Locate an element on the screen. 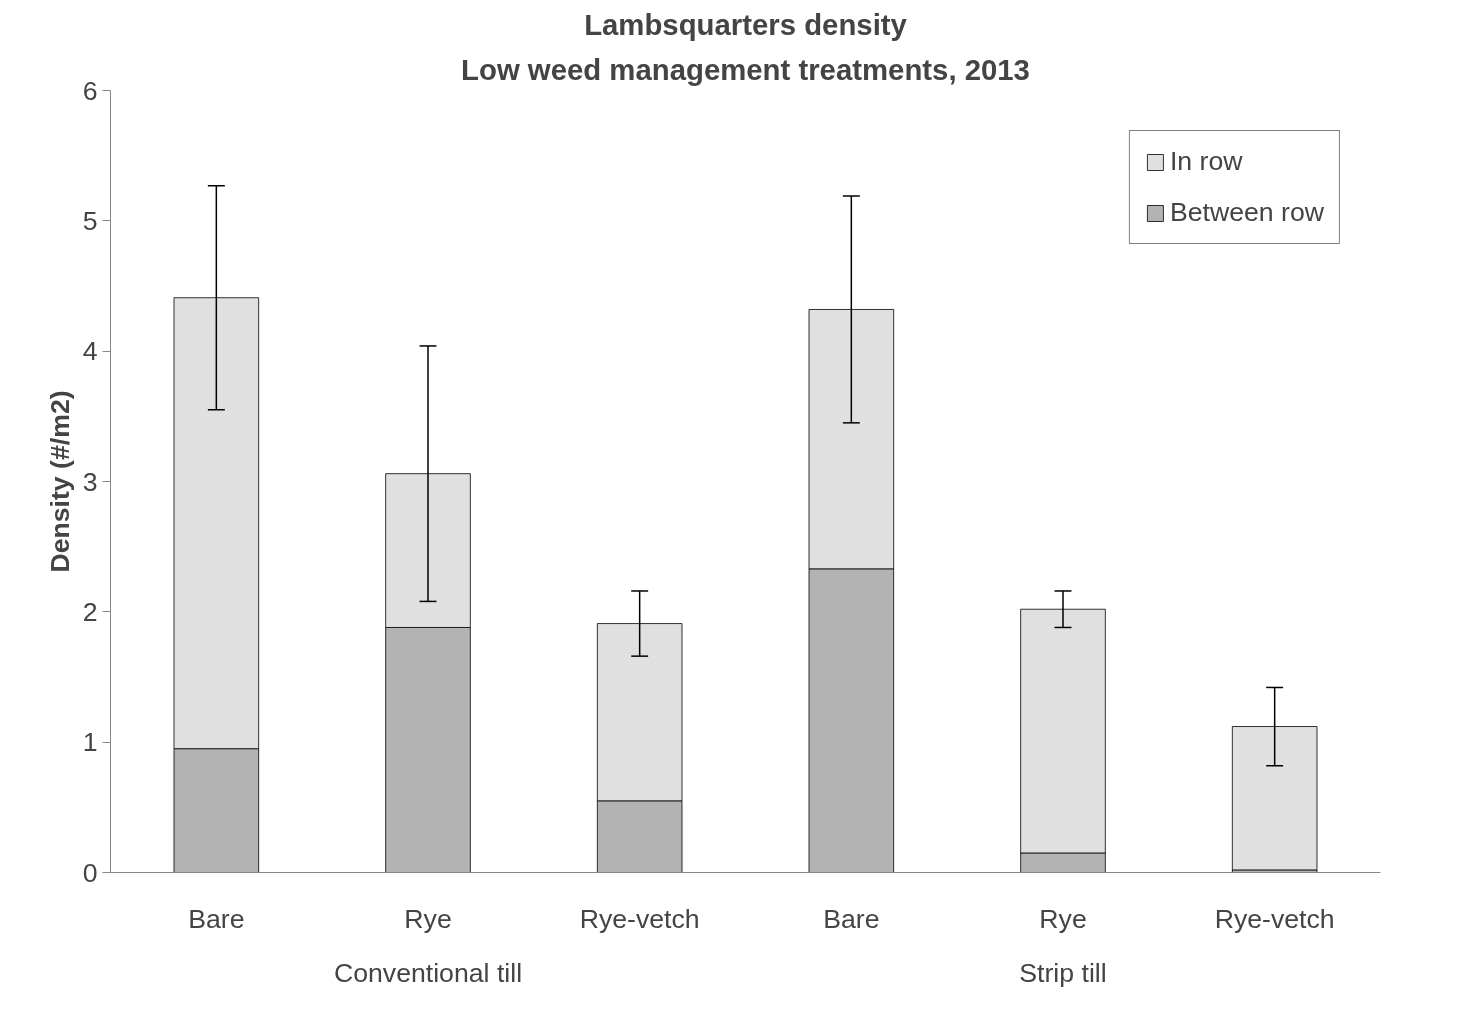 The width and height of the screenshot is (1483, 1021). y-tick-label: 6 is located at coordinates (90, 90).